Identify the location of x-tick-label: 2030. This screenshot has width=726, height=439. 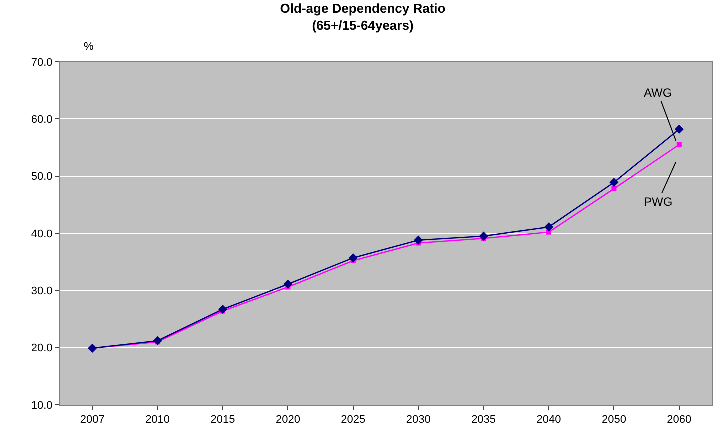
(418, 420).